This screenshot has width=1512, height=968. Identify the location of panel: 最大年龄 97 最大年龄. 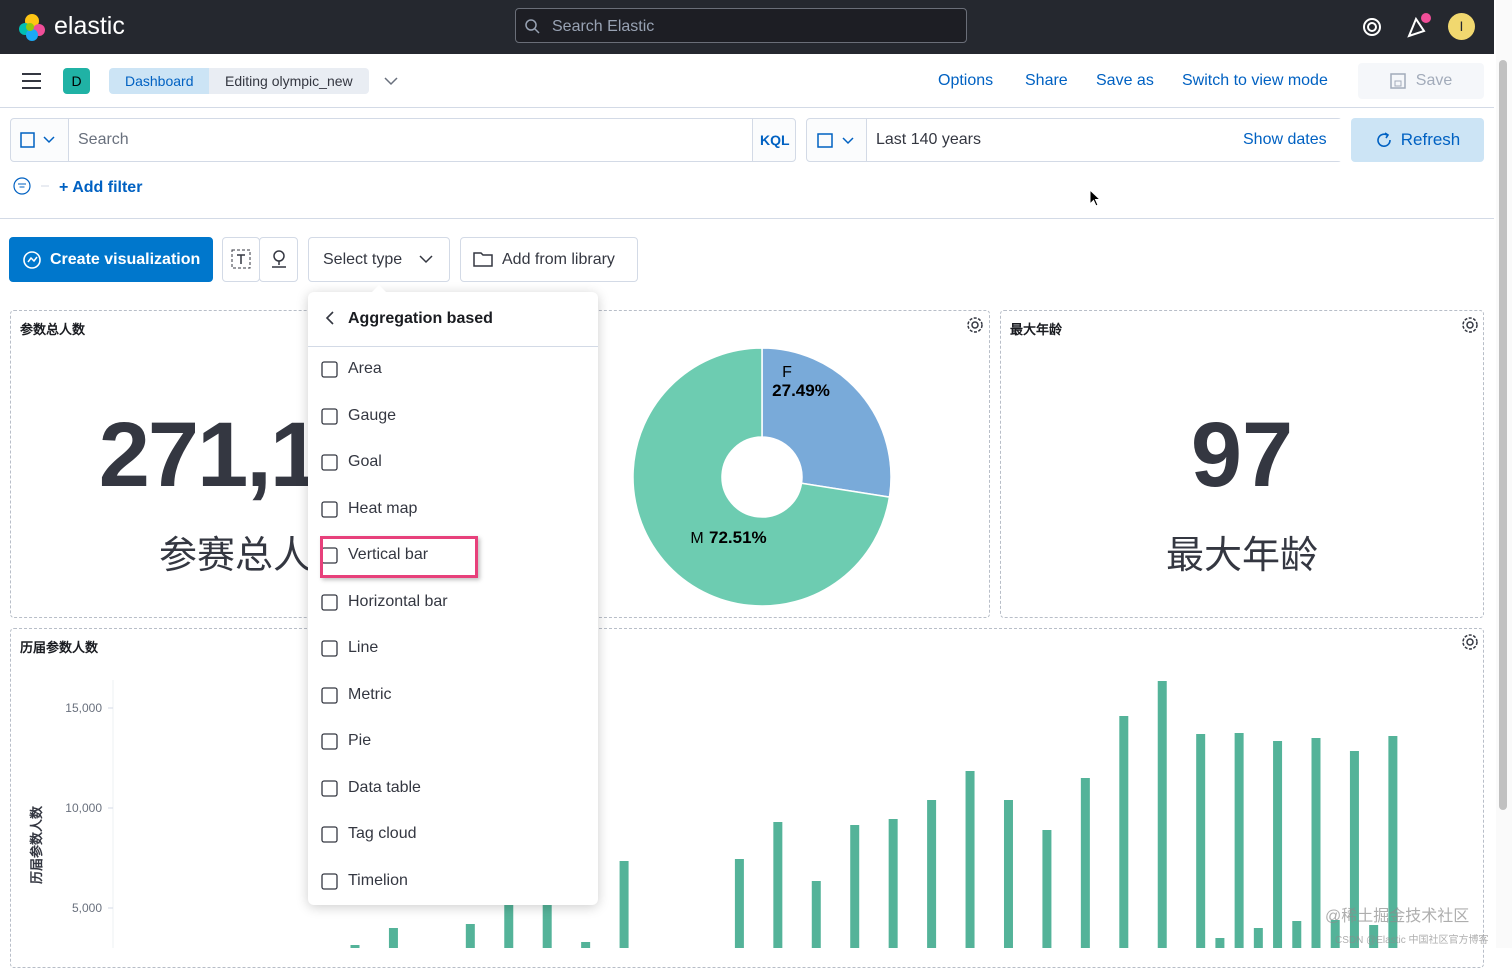
(1242, 464).